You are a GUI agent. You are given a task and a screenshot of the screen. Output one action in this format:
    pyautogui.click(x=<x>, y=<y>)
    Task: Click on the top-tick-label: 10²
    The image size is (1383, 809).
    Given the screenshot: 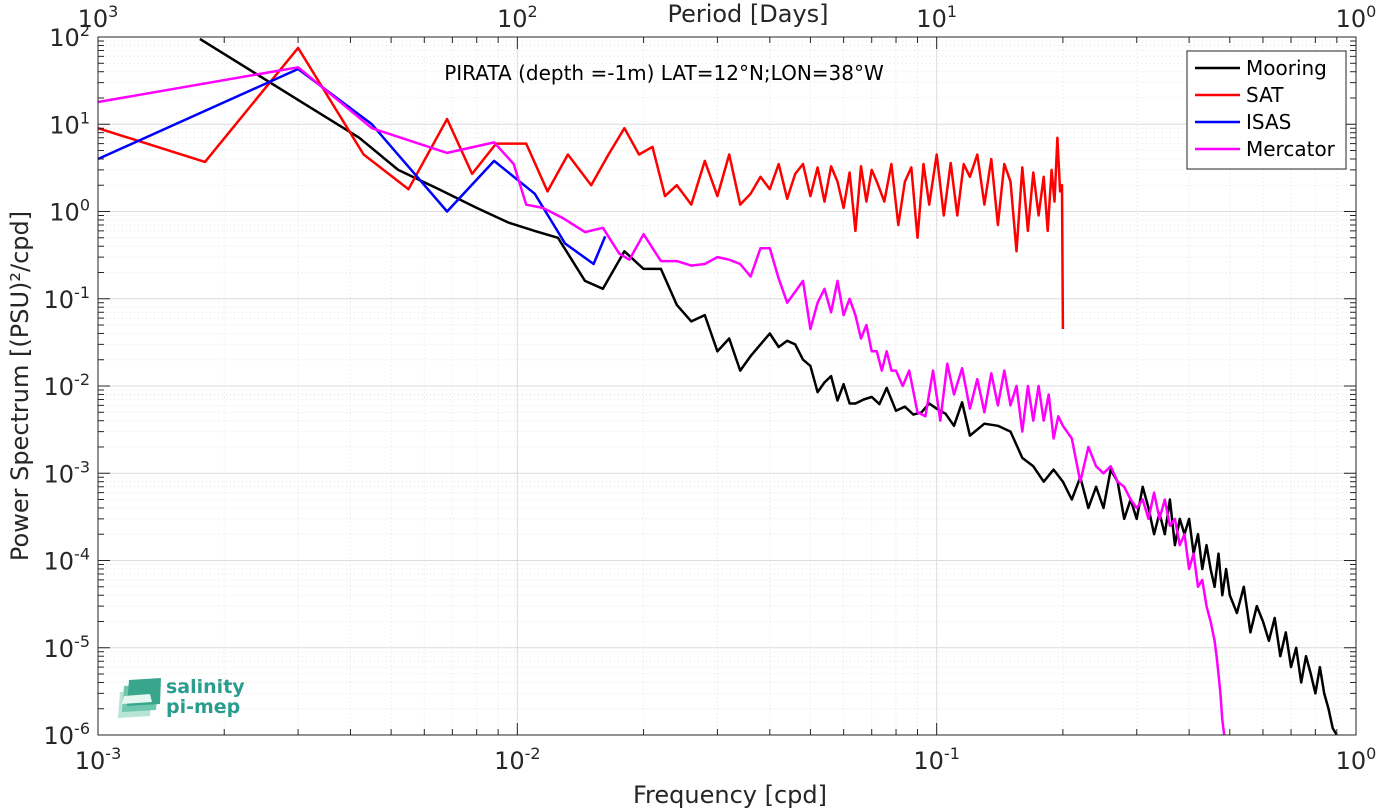 What is the action you would take?
    pyautogui.click(x=517, y=17)
    